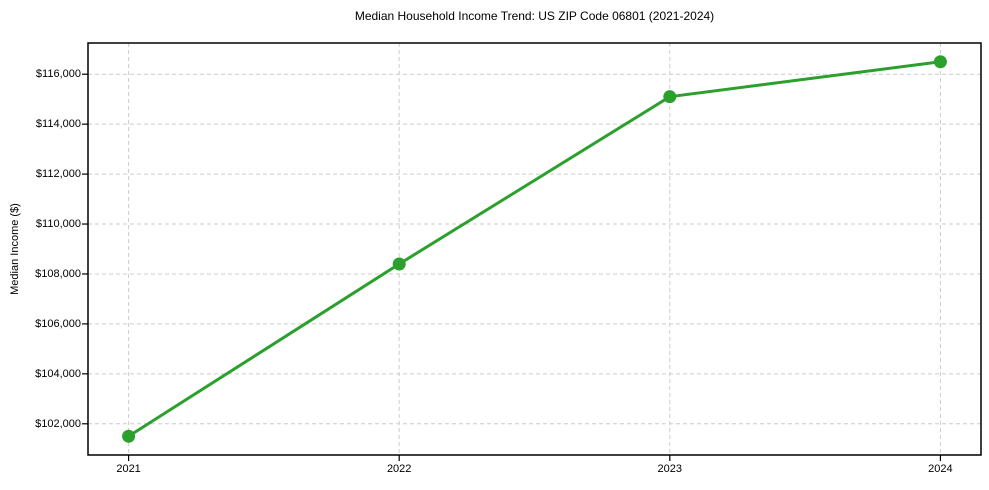 Image resolution: width=989 pixels, height=490 pixels. What do you see at coordinates (58, 74) in the screenshot?
I see `y-tick-label: $116,000` at bounding box center [58, 74].